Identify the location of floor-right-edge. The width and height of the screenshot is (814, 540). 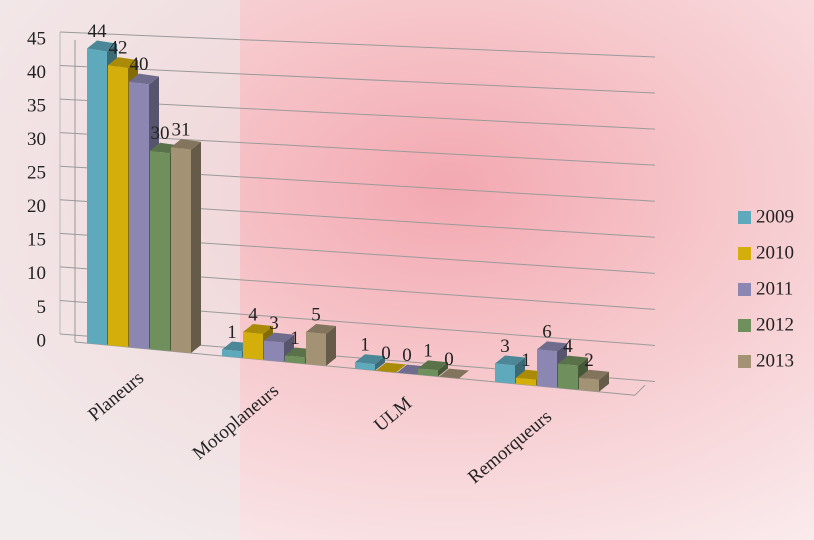
(640, 390).